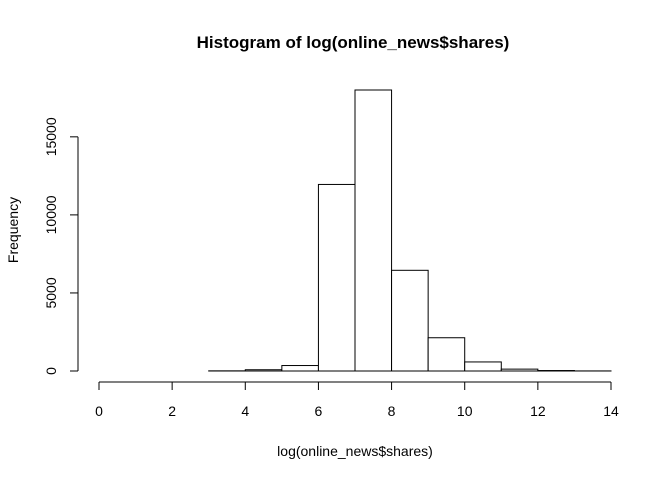 This screenshot has height=480, width=672. What do you see at coordinates (355, 451) in the screenshot?
I see `x-axis-title: log(online_news$shares)` at bounding box center [355, 451].